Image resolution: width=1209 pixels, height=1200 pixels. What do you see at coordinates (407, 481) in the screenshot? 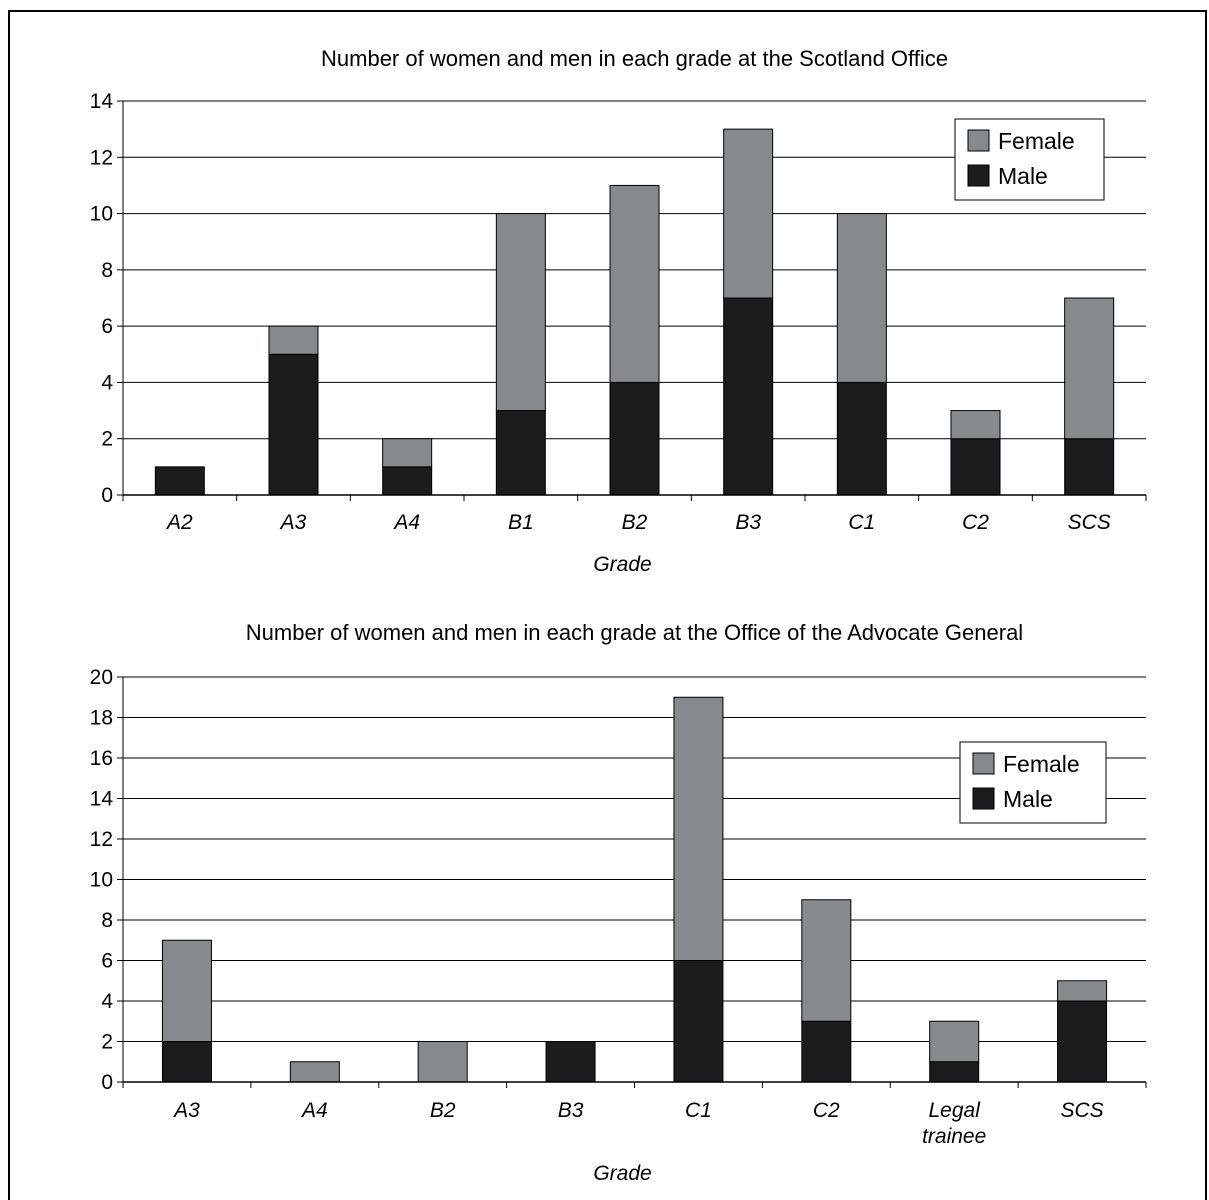
I see `bar-male-a4` at bounding box center [407, 481].